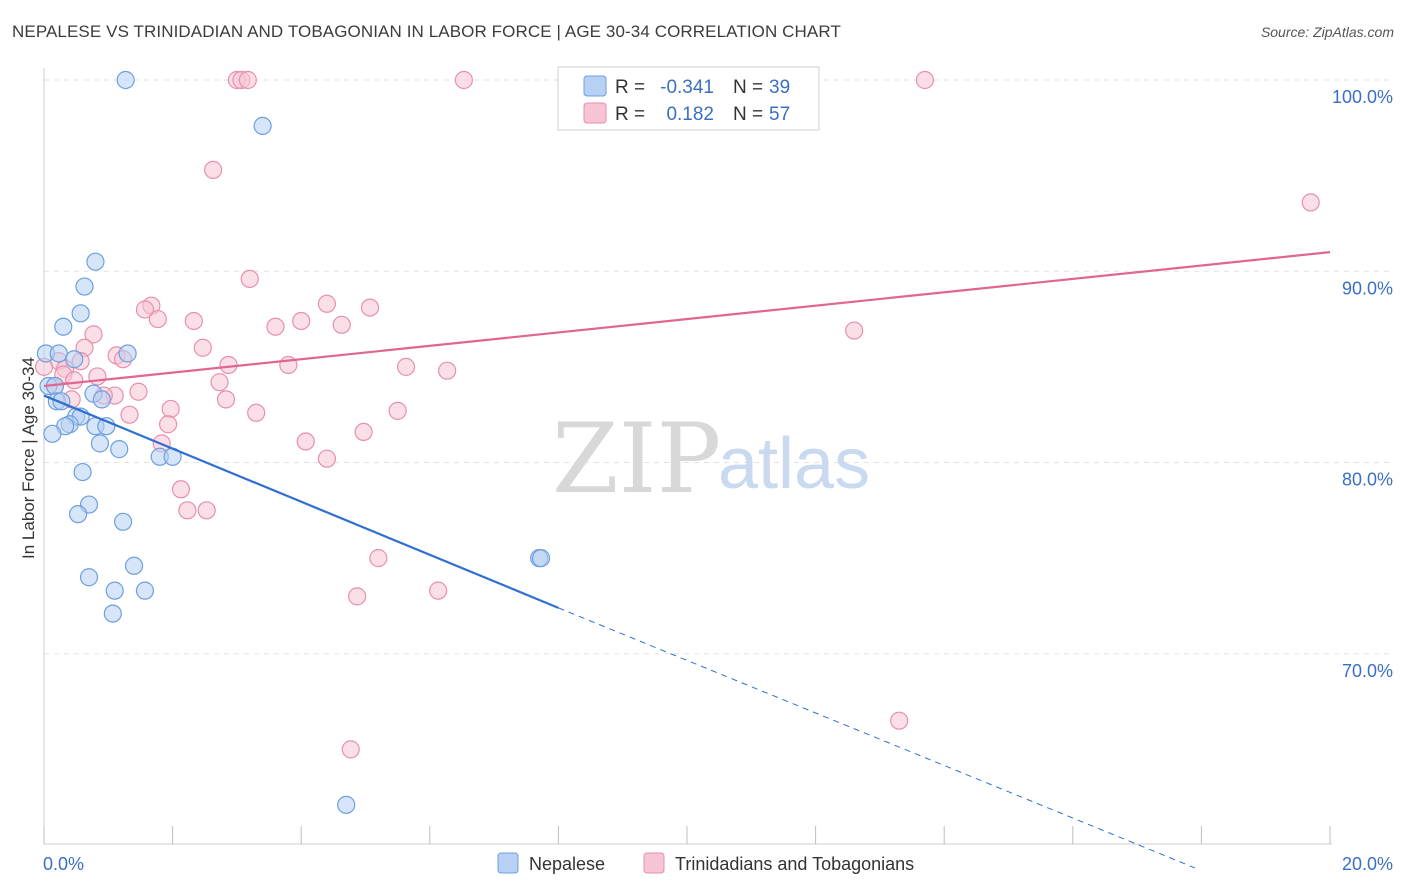  I want to click on y-tick-label-2: 80.0%, so click(1367, 480).